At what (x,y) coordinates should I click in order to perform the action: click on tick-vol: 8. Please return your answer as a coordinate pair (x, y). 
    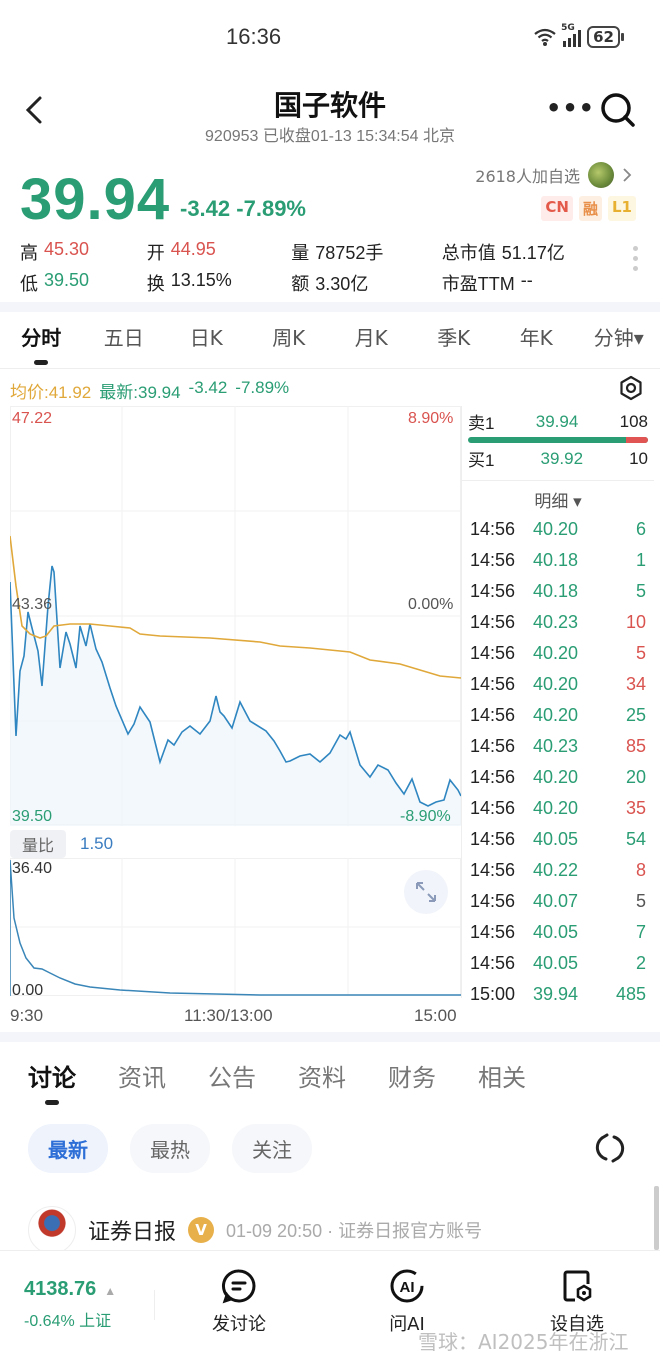
    Looking at the image, I should click on (640, 870).